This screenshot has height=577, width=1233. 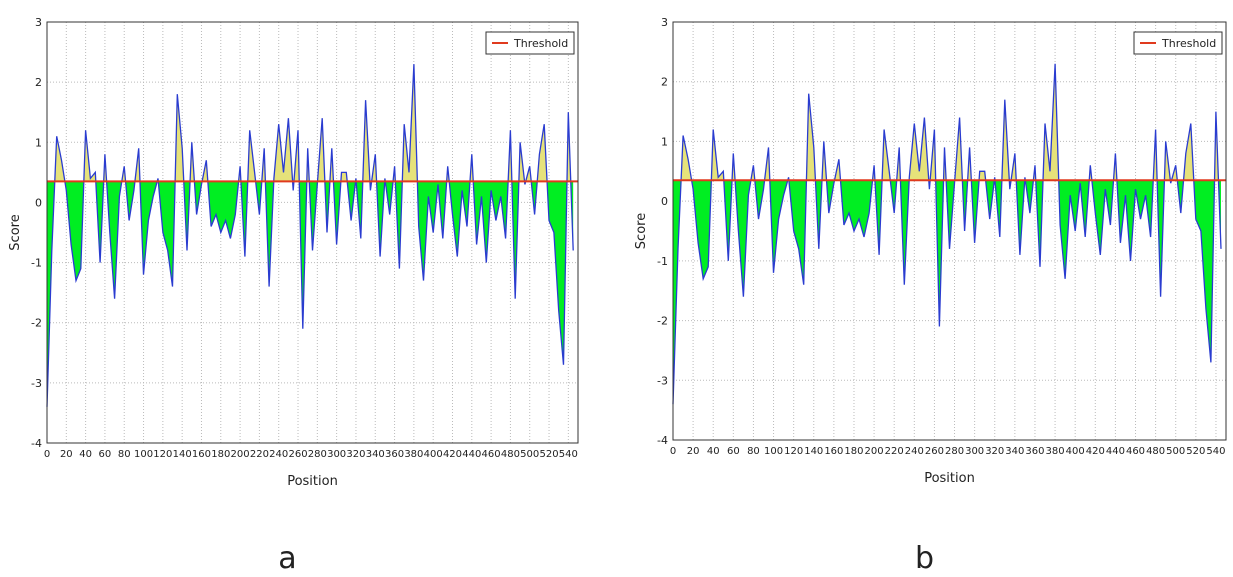 I want to click on caption: b, so click(x=924, y=557).